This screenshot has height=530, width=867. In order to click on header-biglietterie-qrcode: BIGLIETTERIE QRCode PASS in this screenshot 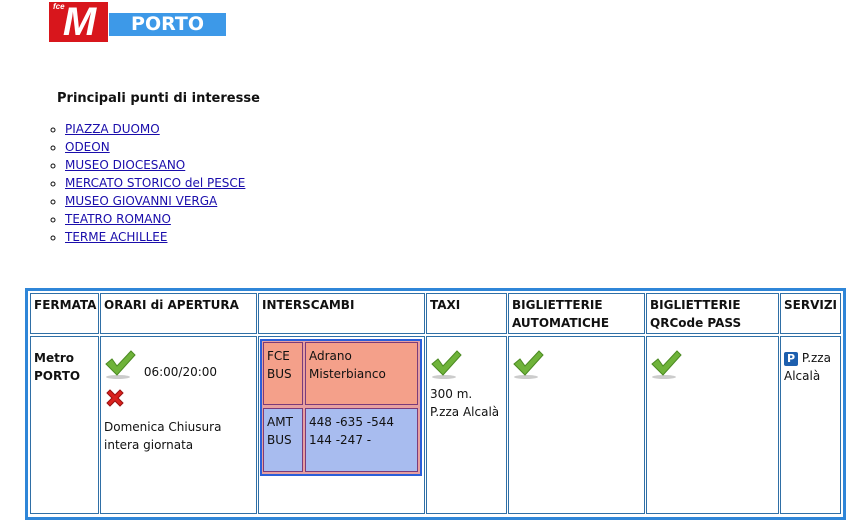, I will do `click(712, 313)`.